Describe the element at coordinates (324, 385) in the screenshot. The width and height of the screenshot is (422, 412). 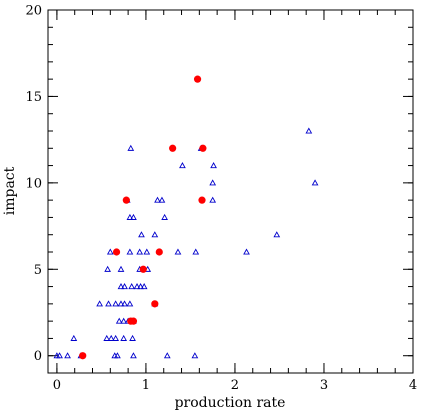
I see `x-tick-label: 3` at that location.